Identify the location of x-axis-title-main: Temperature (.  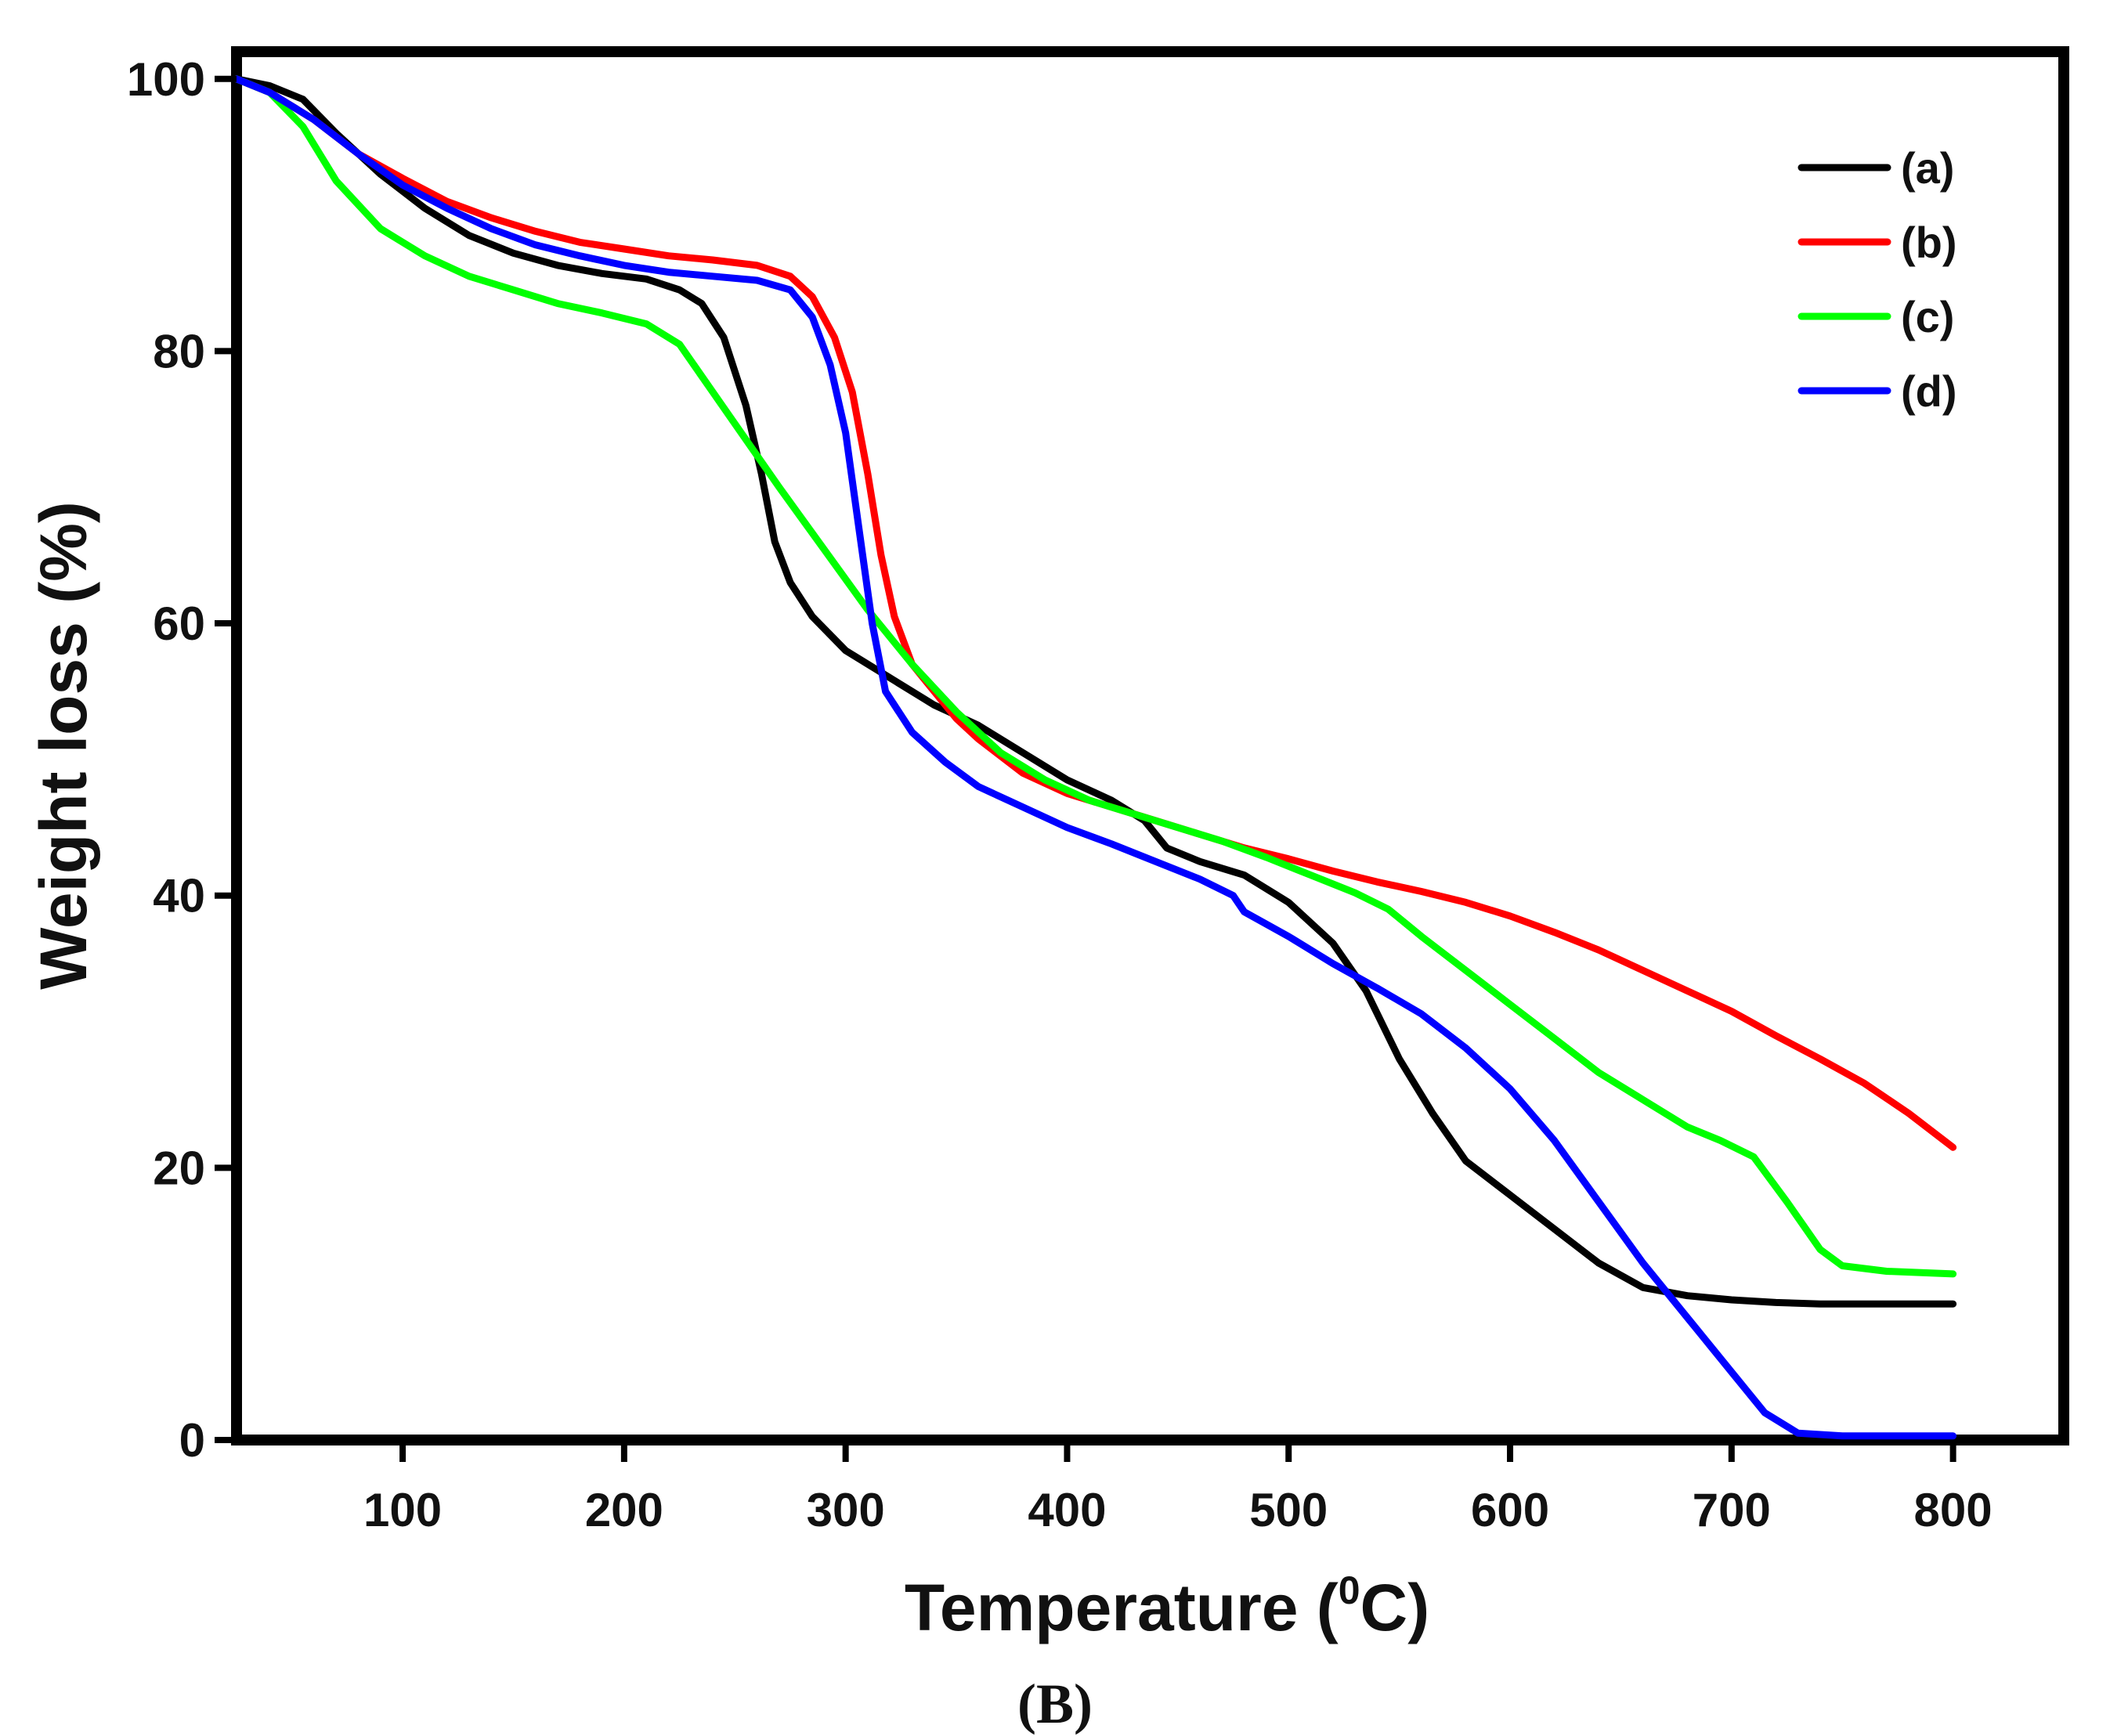
(1122, 1607).